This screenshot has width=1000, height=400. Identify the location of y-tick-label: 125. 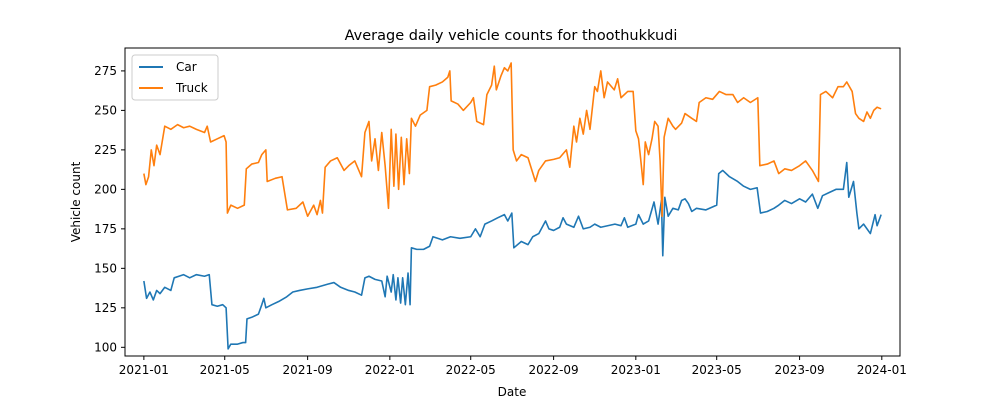
(105, 308).